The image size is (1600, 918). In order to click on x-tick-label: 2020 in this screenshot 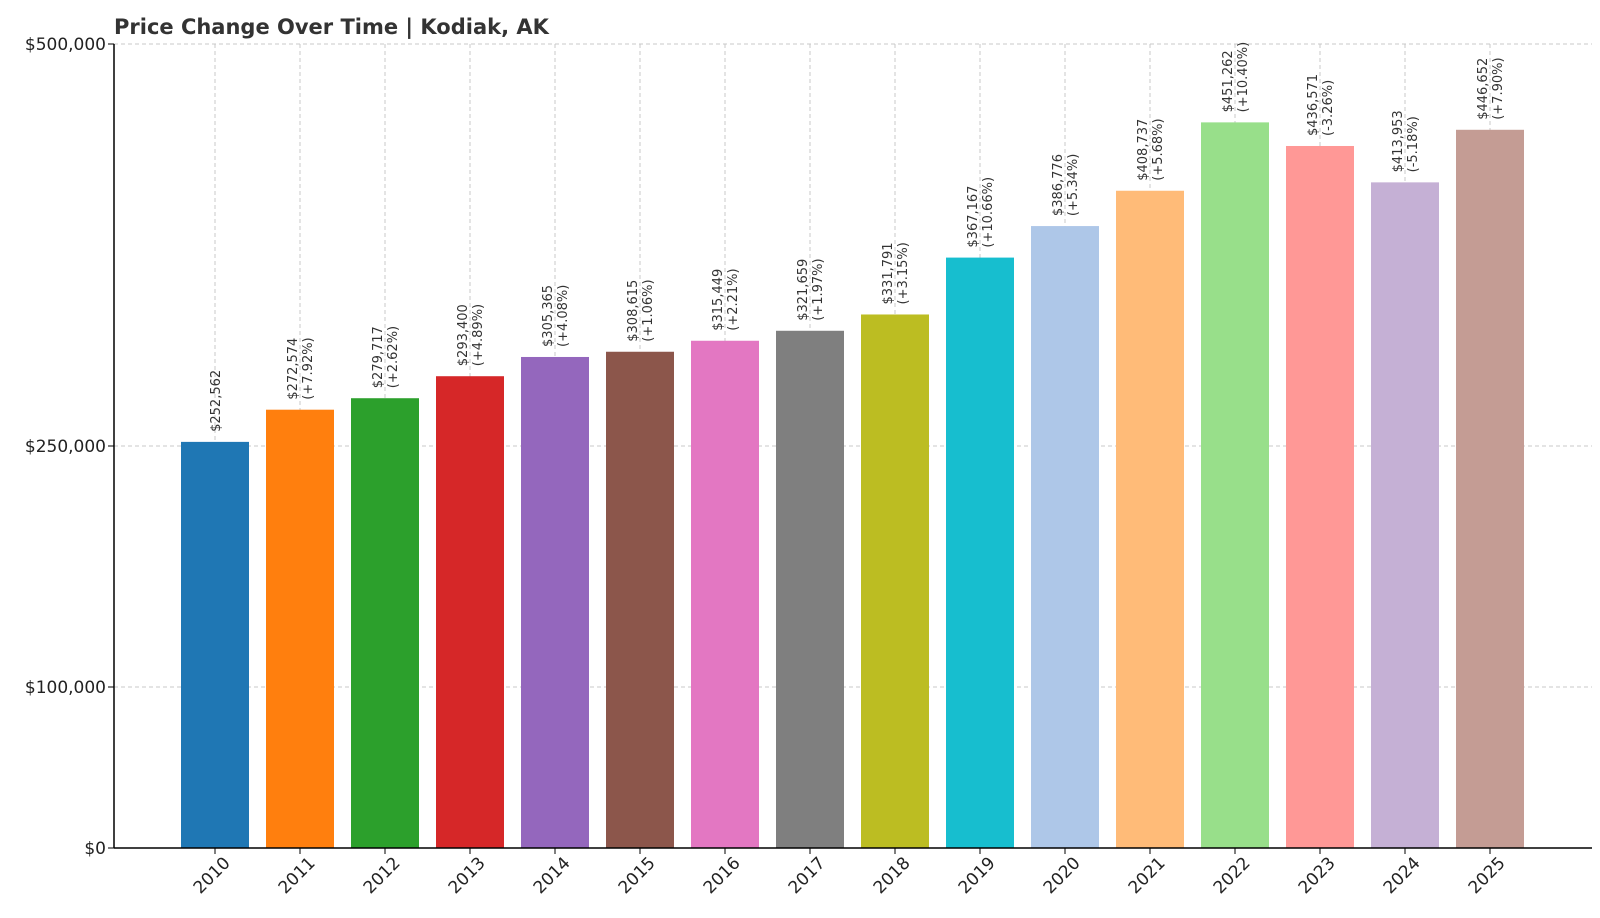, I will do `click(1062, 875)`.